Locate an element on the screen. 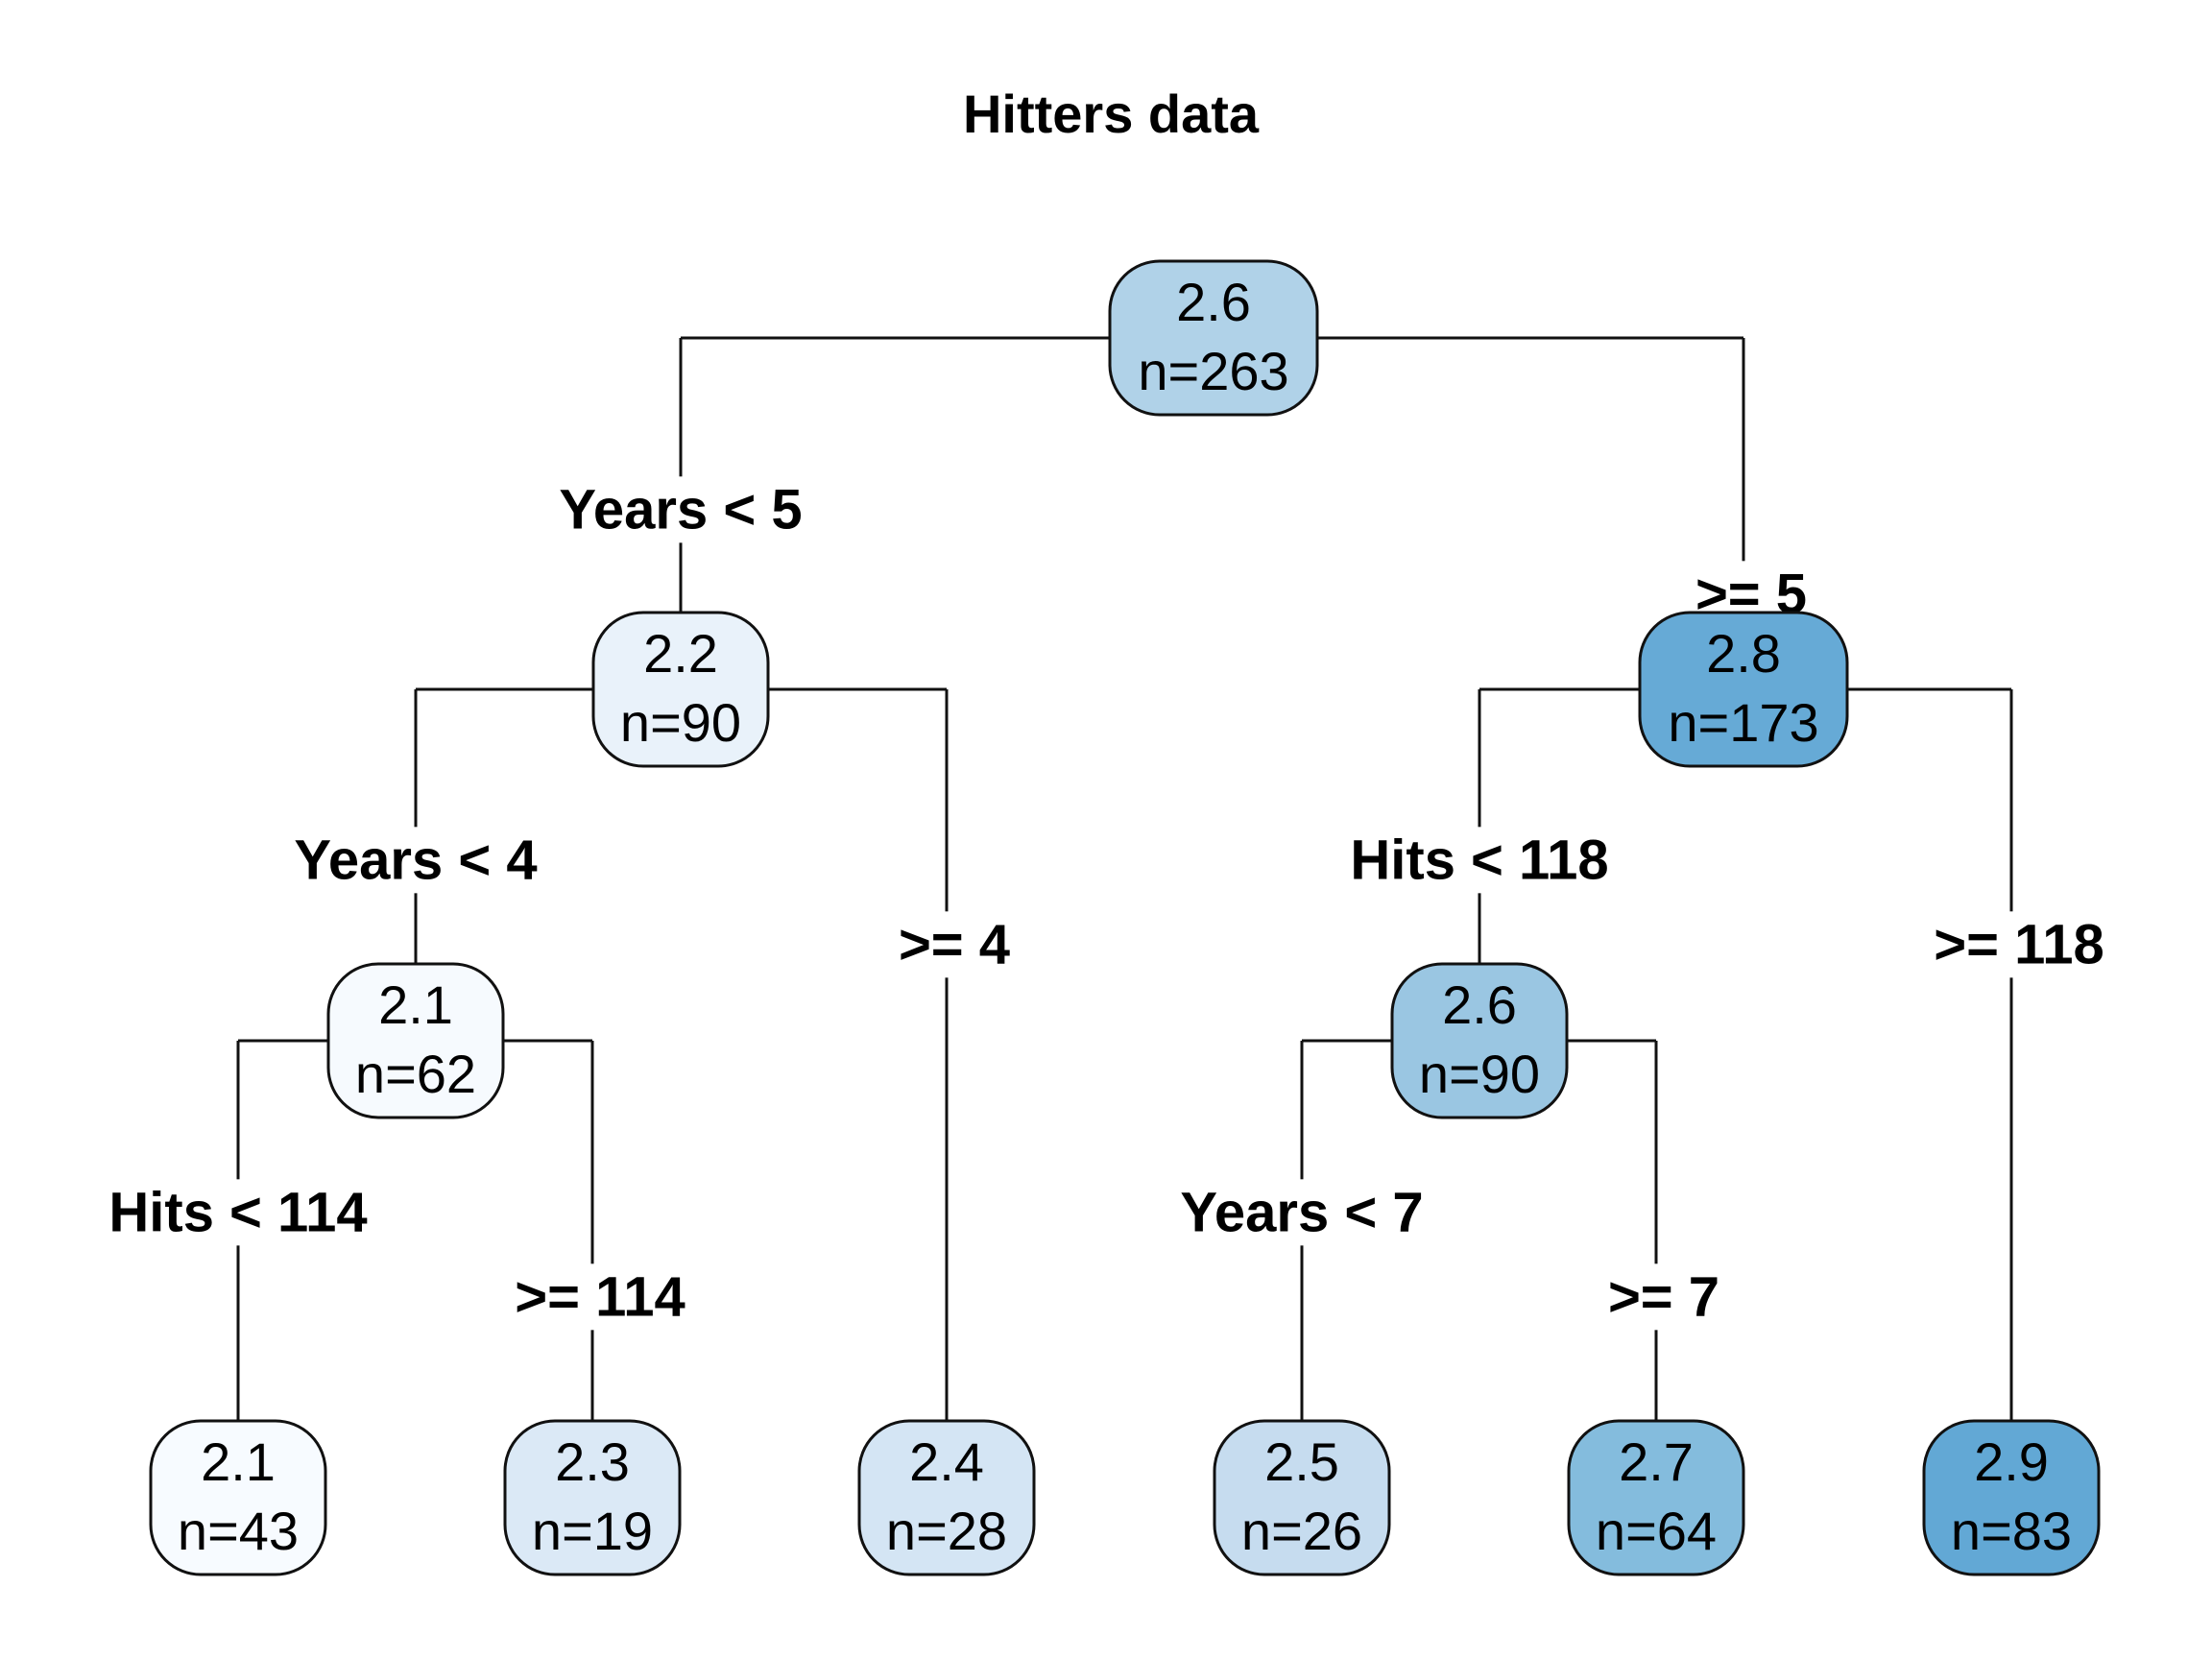  node-count: n=64 is located at coordinates (1657, 1531).